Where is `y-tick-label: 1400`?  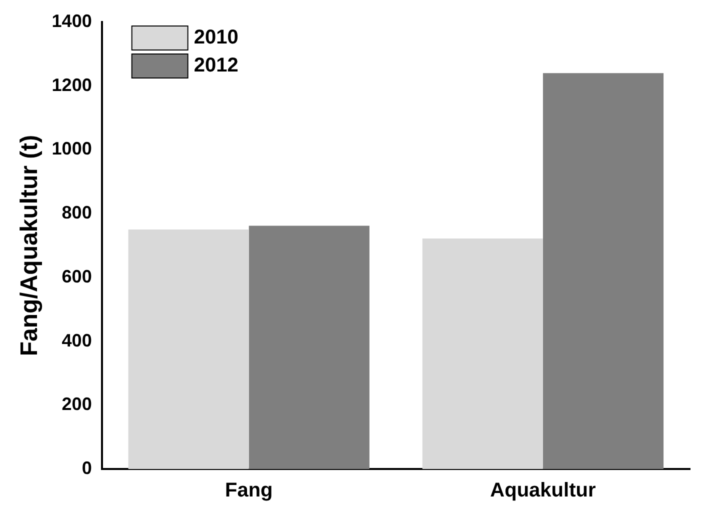 y-tick-label: 1400 is located at coordinates (72, 20).